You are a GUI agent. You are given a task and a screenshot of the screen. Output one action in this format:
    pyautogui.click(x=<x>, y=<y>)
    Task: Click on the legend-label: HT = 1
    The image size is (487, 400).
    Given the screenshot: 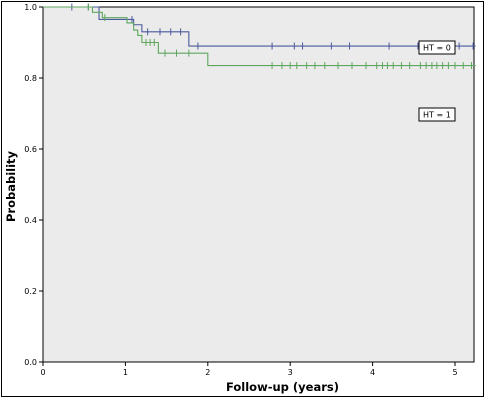 What is the action you would take?
    pyautogui.click(x=437, y=115)
    